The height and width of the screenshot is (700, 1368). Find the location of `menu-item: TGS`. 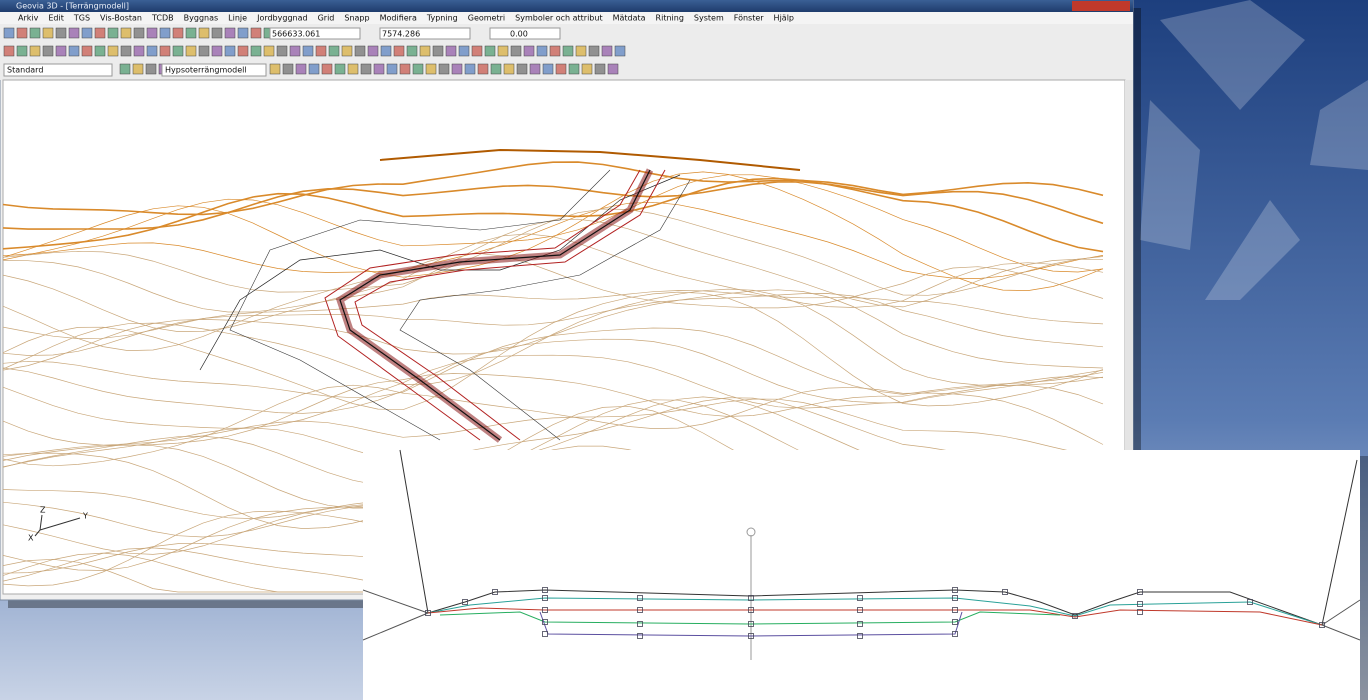

menu-item: TGS is located at coordinates (81, 18).